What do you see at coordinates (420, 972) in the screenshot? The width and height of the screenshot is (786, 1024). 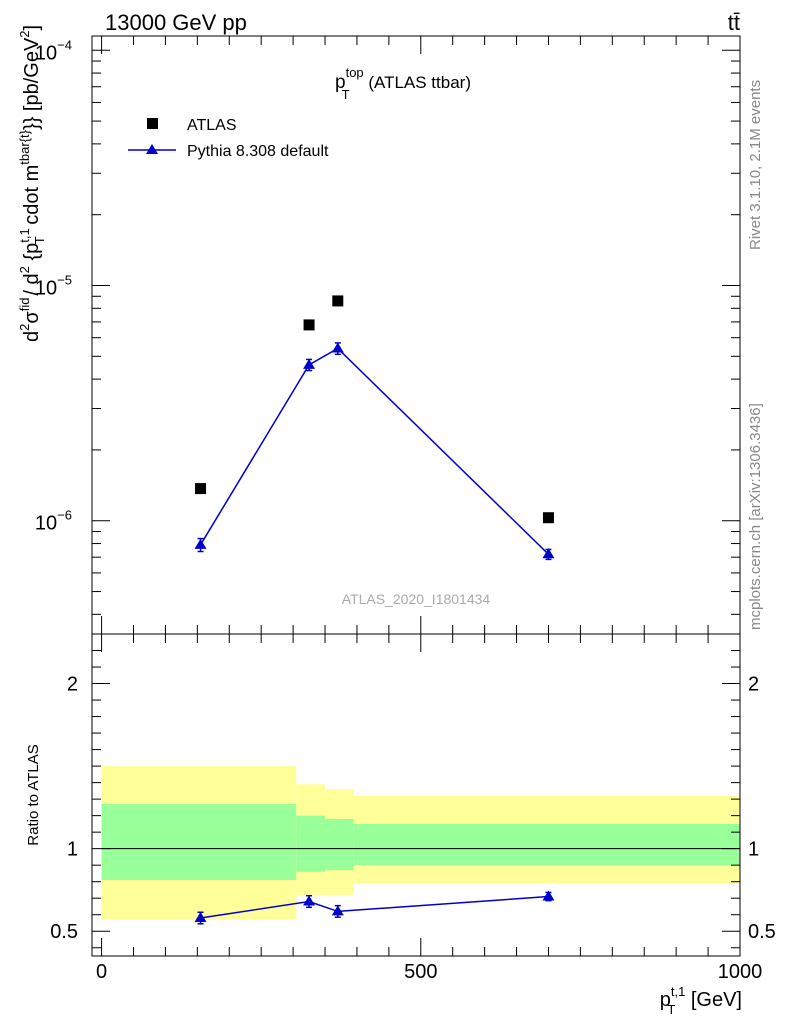 I see `x-tick-label: 500` at bounding box center [420, 972].